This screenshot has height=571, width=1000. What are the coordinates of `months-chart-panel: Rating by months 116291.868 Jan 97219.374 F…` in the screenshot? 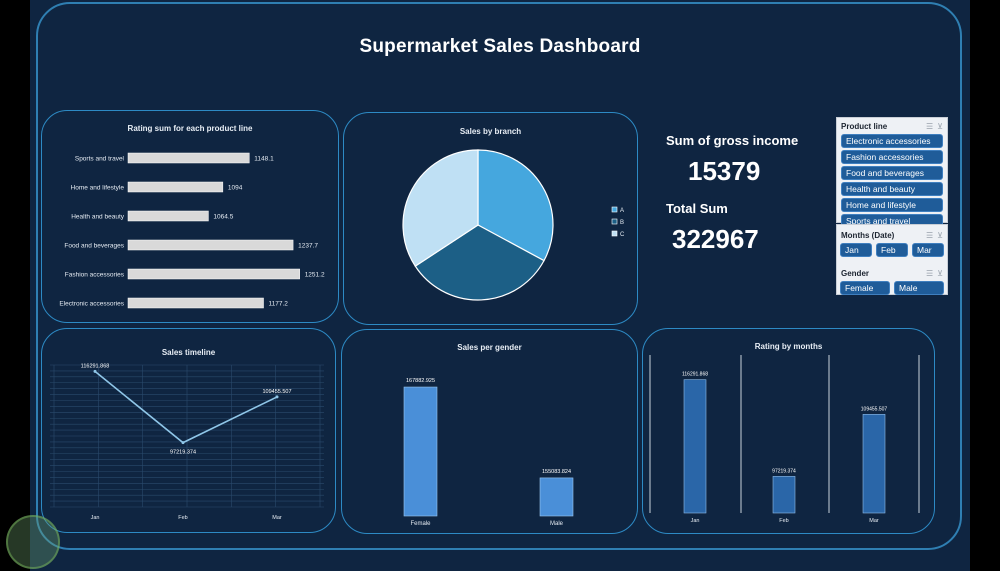 It's located at (788, 431).